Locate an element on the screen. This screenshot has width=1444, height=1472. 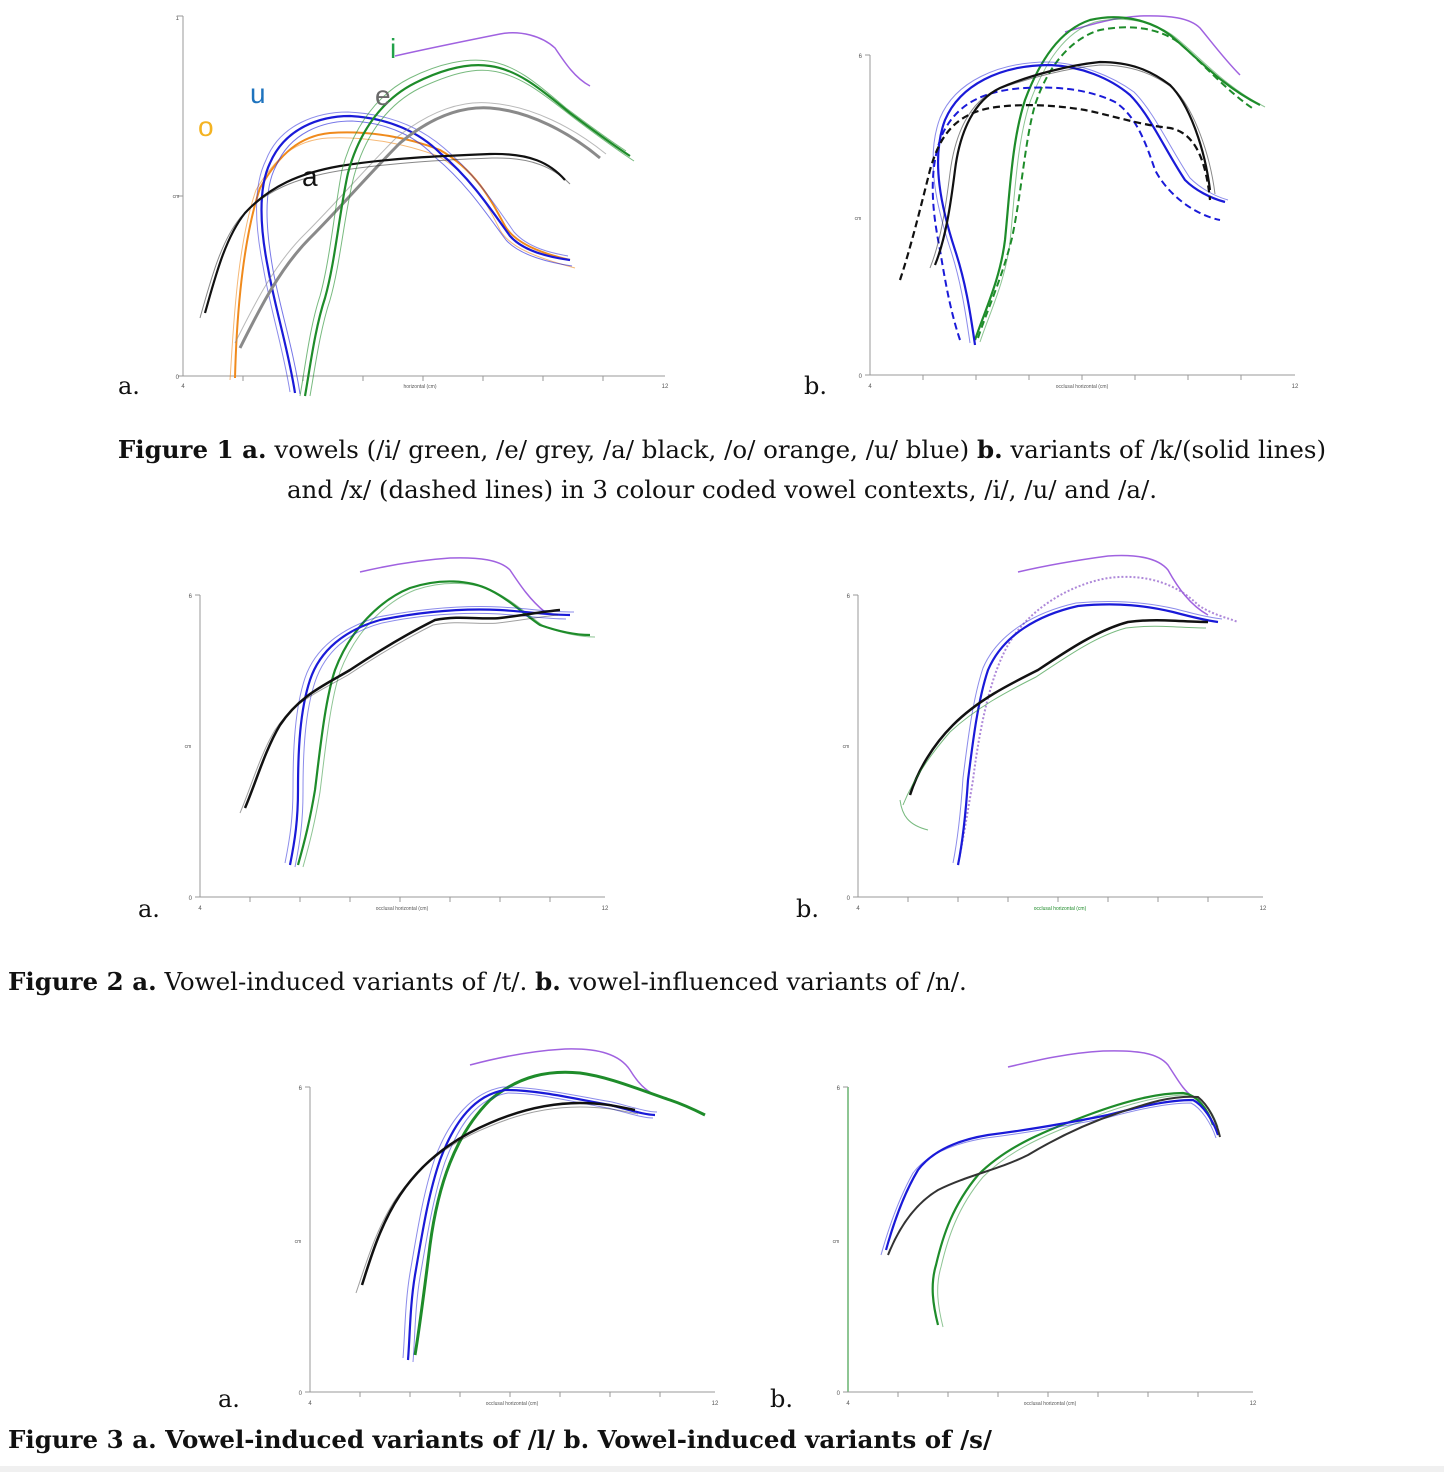
figure3-panel-a: 6 0 4 12 occlusal horizontal (cm) cm is located at coordinates (507, 1227).